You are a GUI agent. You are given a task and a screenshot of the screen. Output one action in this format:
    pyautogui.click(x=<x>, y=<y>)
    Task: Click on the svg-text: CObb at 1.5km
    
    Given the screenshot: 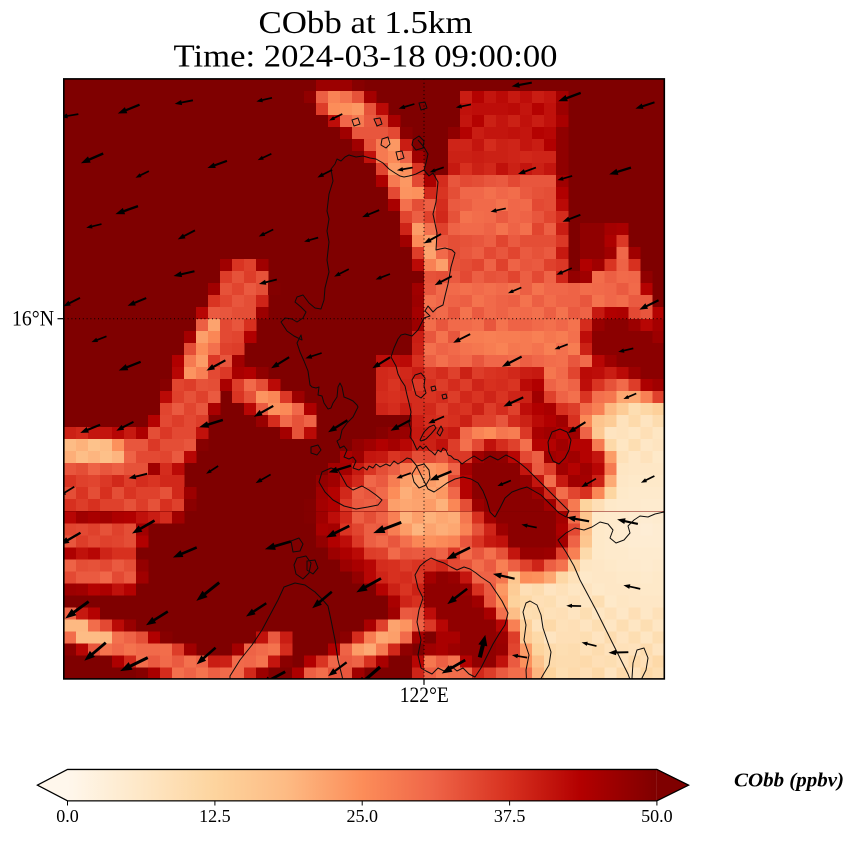 What is the action you would take?
    pyautogui.click(x=366, y=22)
    